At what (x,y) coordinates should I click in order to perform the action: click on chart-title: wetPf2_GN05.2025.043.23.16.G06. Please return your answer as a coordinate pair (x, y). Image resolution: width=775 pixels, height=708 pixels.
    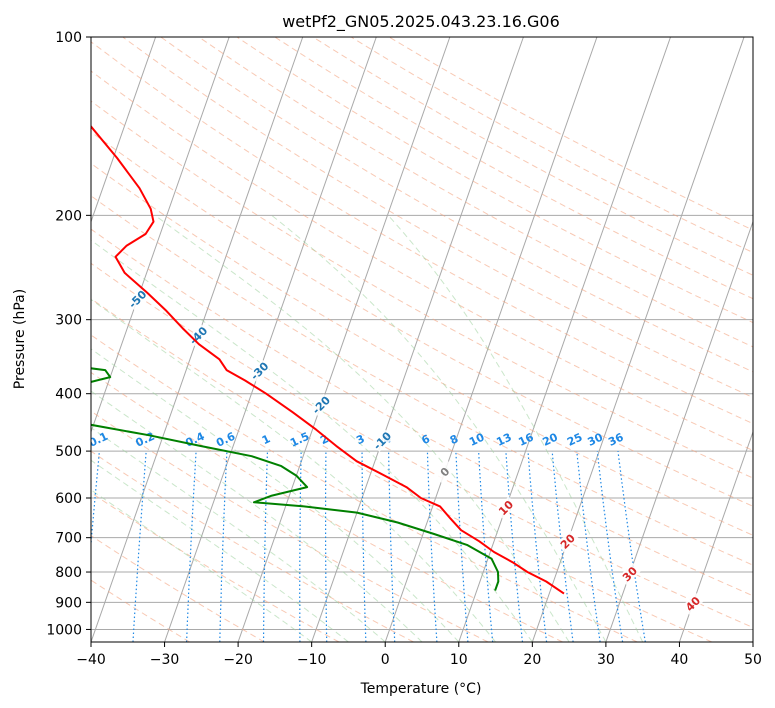
    Looking at the image, I should click on (421, 22).